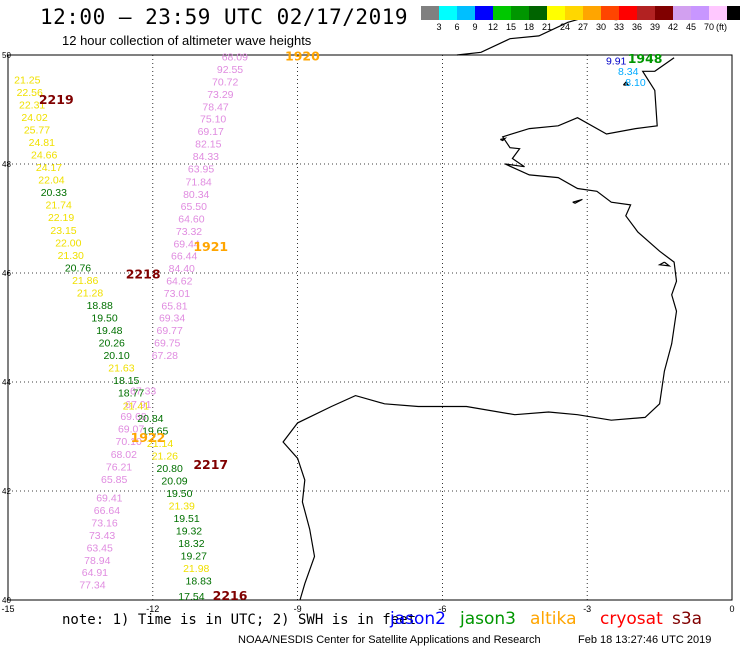 The height and width of the screenshot is (650, 740). What do you see at coordinates (457, 27) in the screenshot?
I see `legend-tick-label: 6` at bounding box center [457, 27].